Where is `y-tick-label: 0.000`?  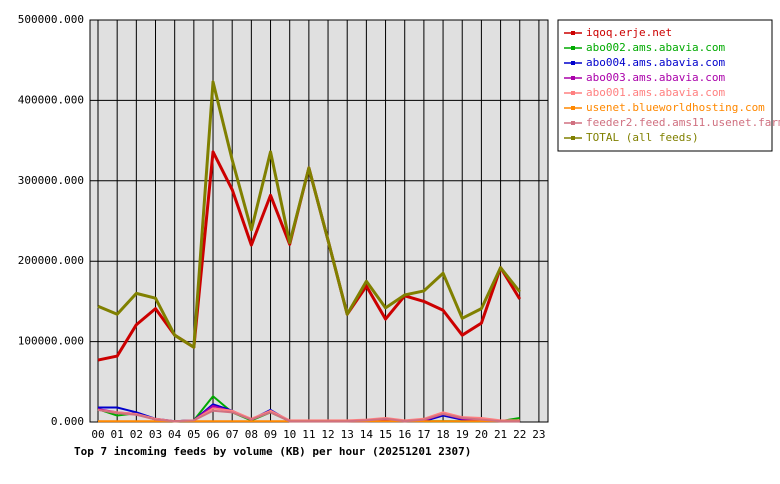 y-tick-label: 0.000 is located at coordinates (67, 421).